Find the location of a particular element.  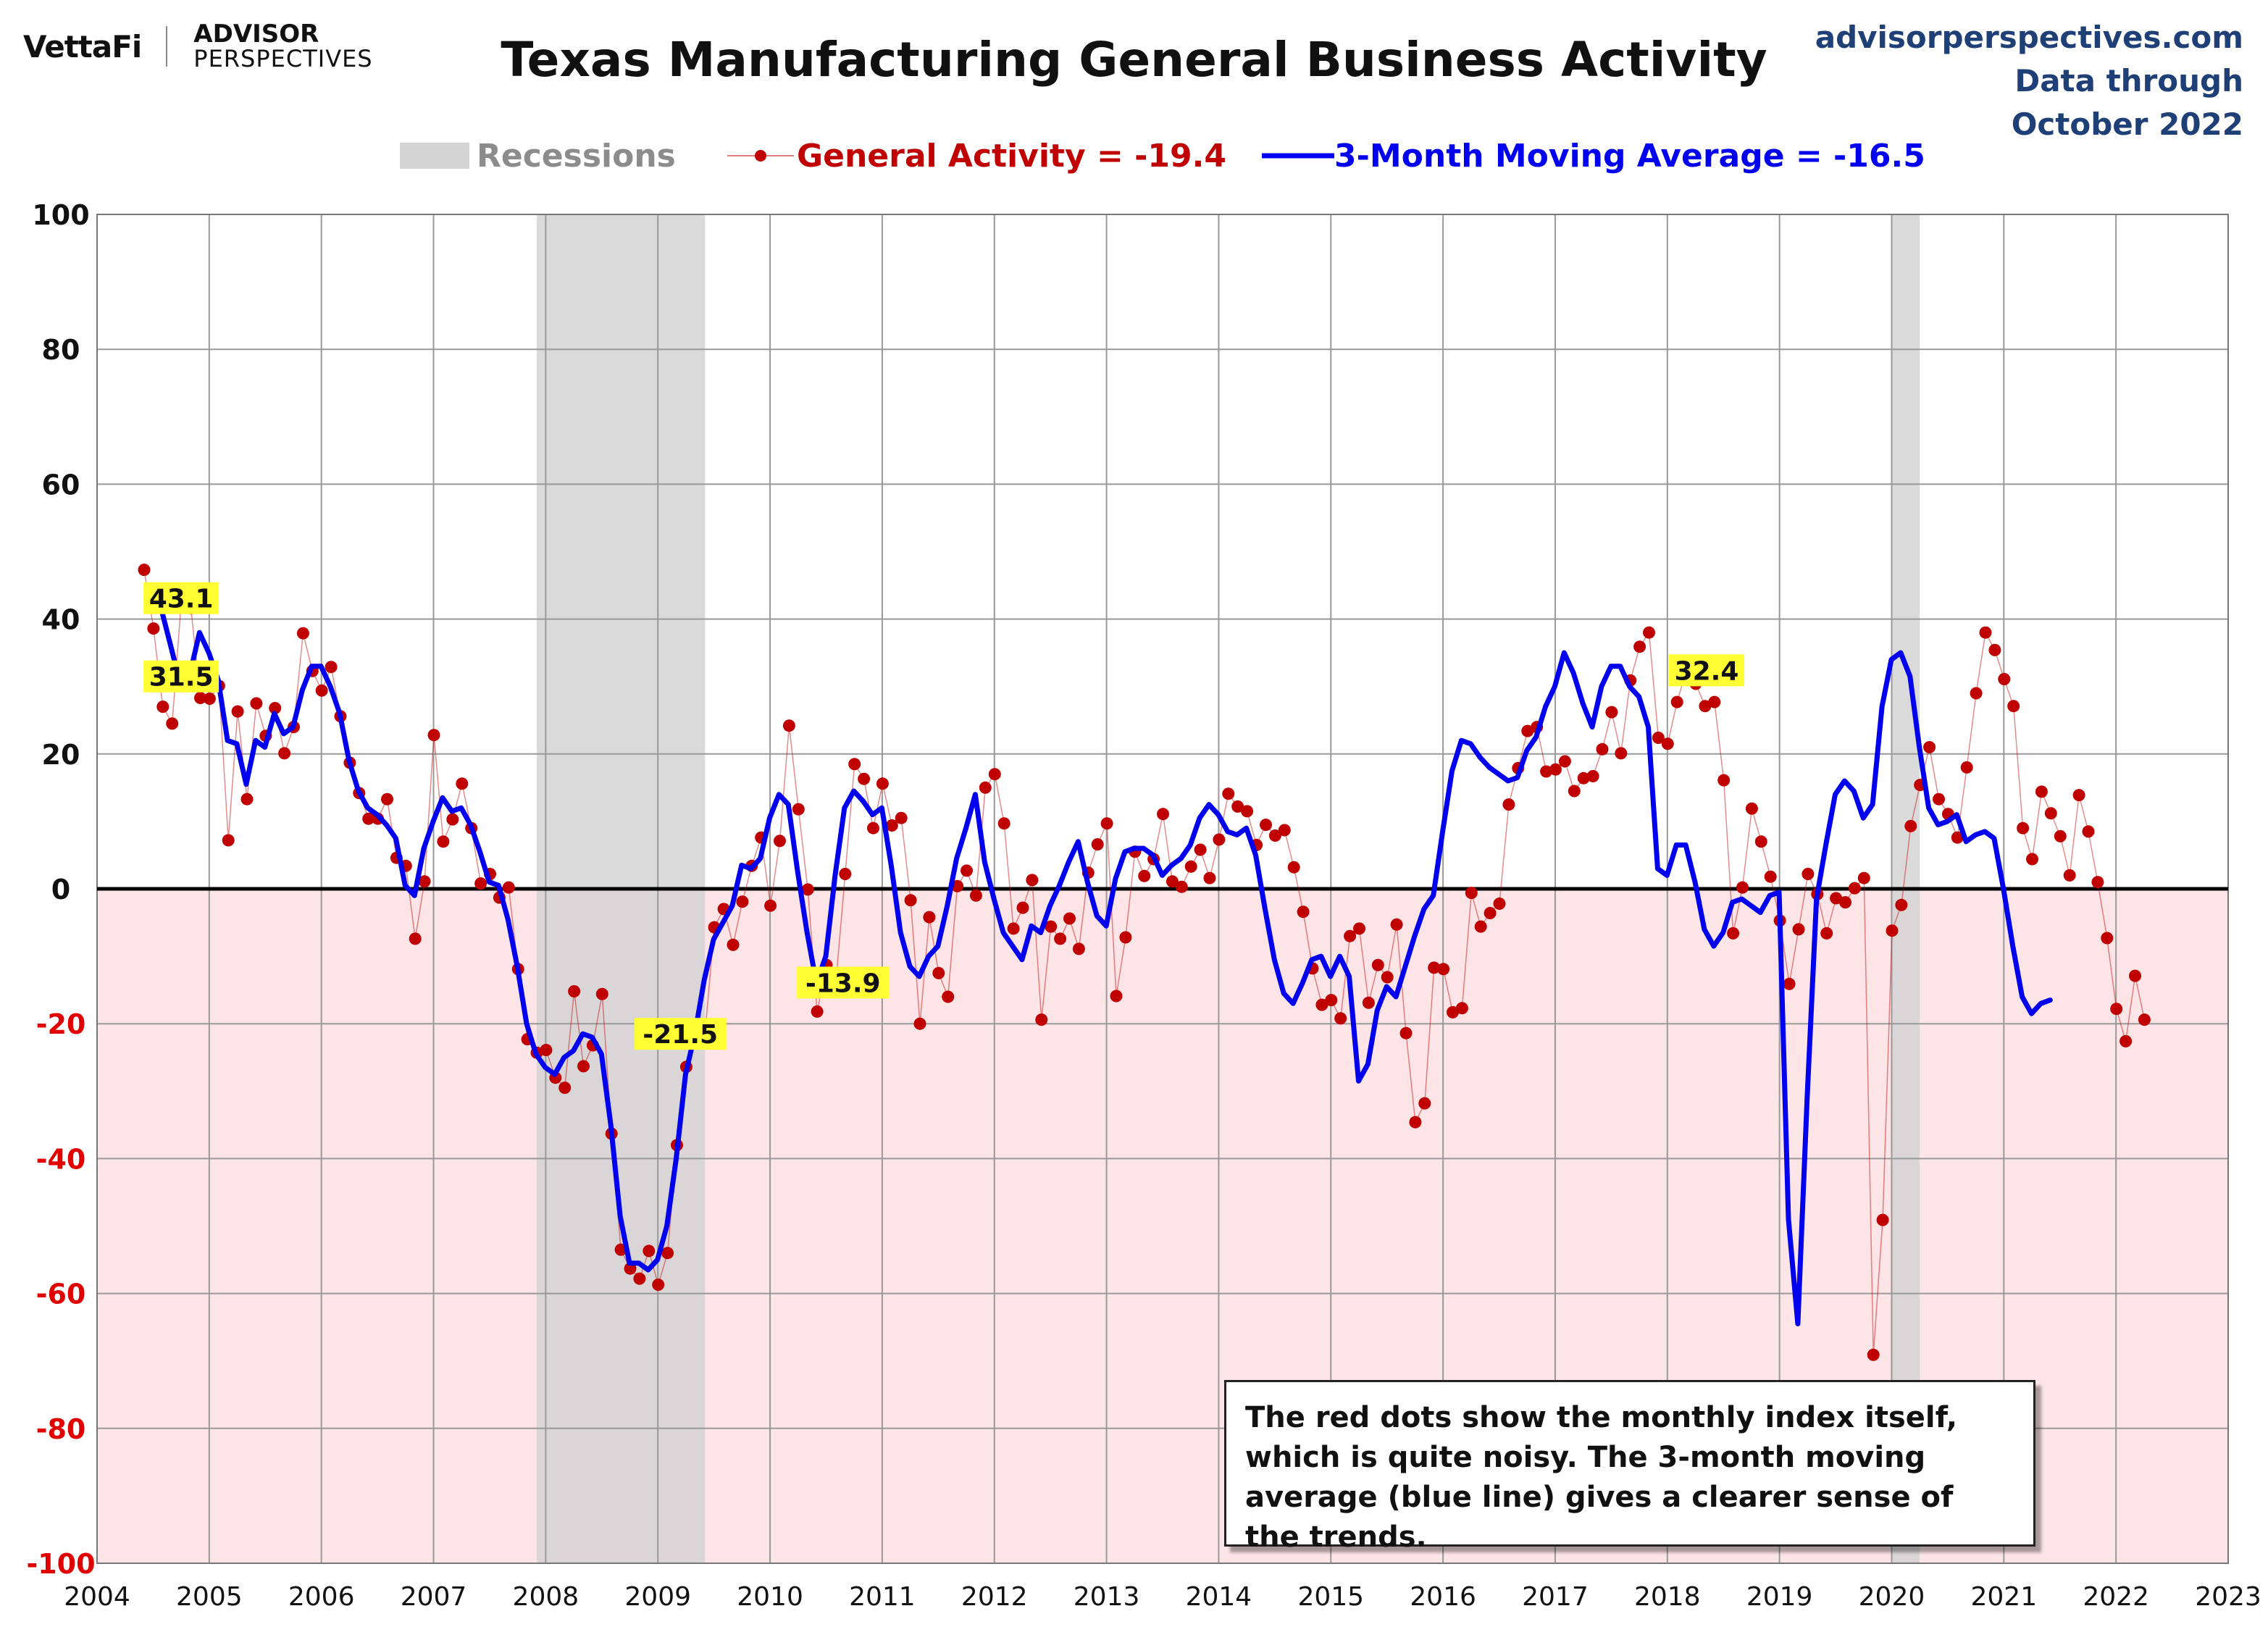

logo-divider is located at coordinates (167, 46).